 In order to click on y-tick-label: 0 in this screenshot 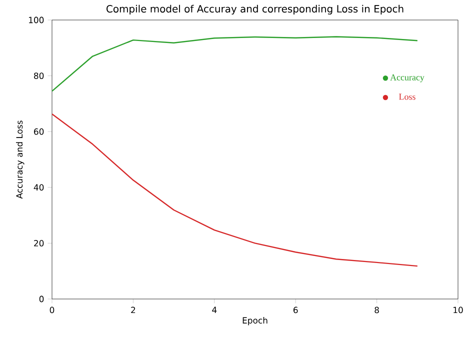, I will do `click(41, 299)`.